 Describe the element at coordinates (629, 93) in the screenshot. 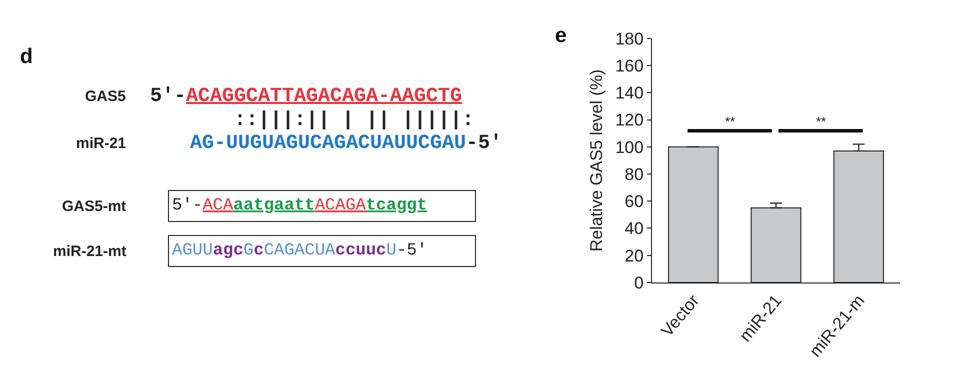

I see `y-tick-label: 140` at that location.